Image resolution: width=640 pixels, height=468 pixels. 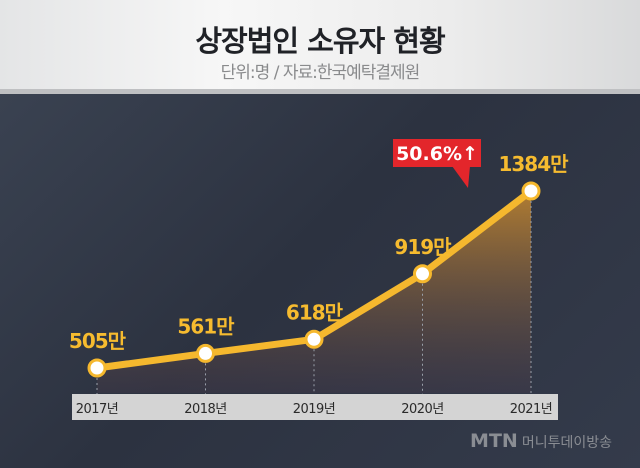 What do you see at coordinates (205, 409) in the screenshot?
I see `x-tick-label: 2018년` at bounding box center [205, 409].